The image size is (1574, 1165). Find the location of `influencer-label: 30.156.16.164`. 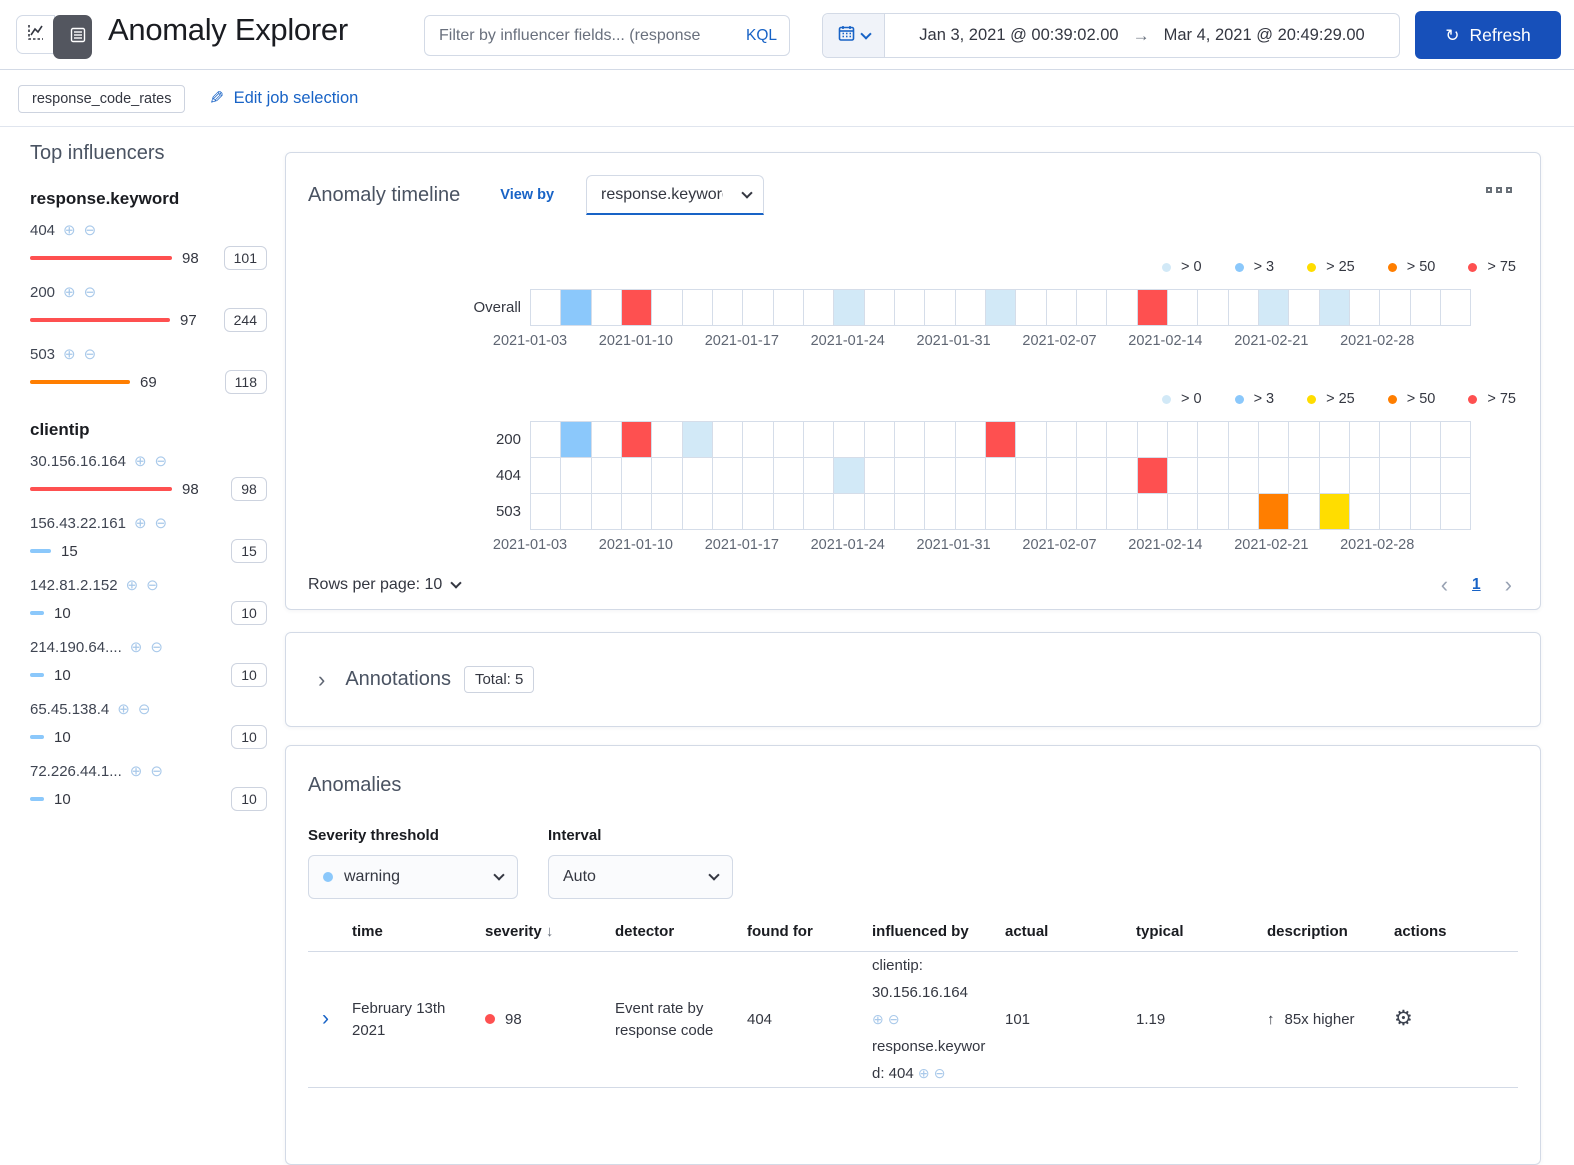

influencer-label: 30.156.16.164 is located at coordinates (78, 461).